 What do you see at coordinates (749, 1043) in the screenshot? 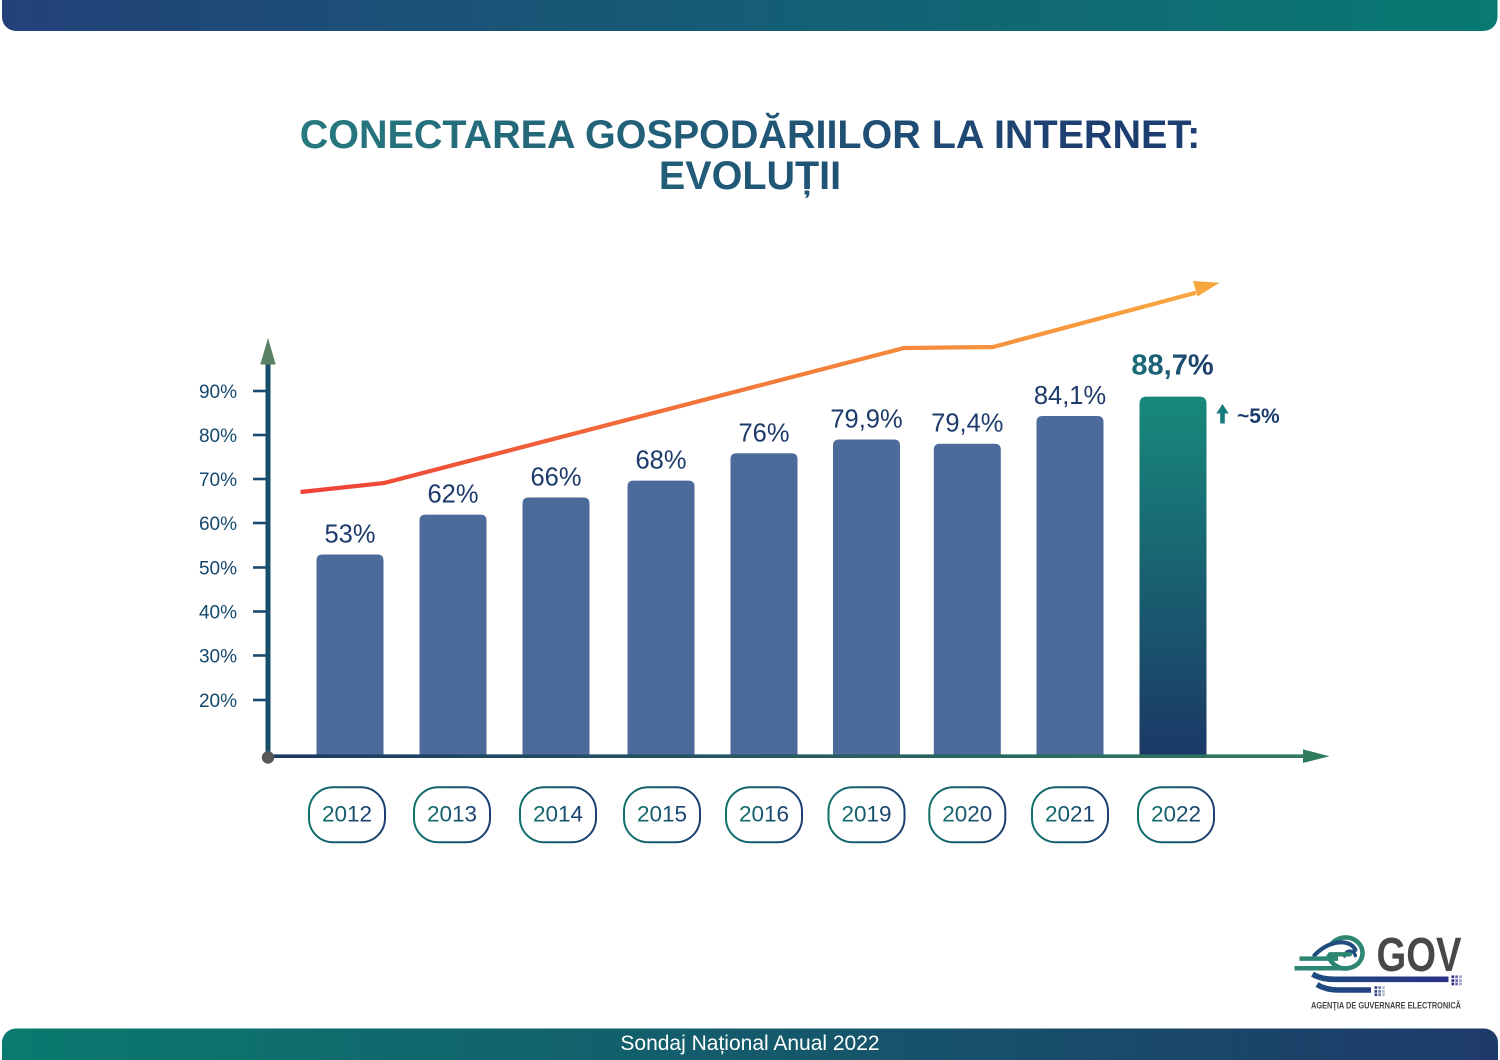
I see `svg-text: Sondaj Național Anual 2022` at bounding box center [749, 1043].